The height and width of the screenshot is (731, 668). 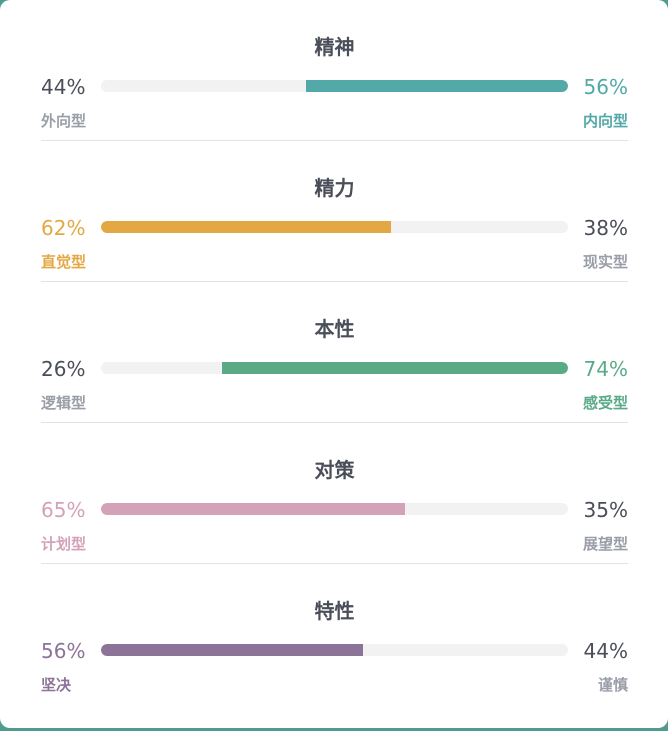 I want to click on left-percent: 44%, so click(x=63, y=87).